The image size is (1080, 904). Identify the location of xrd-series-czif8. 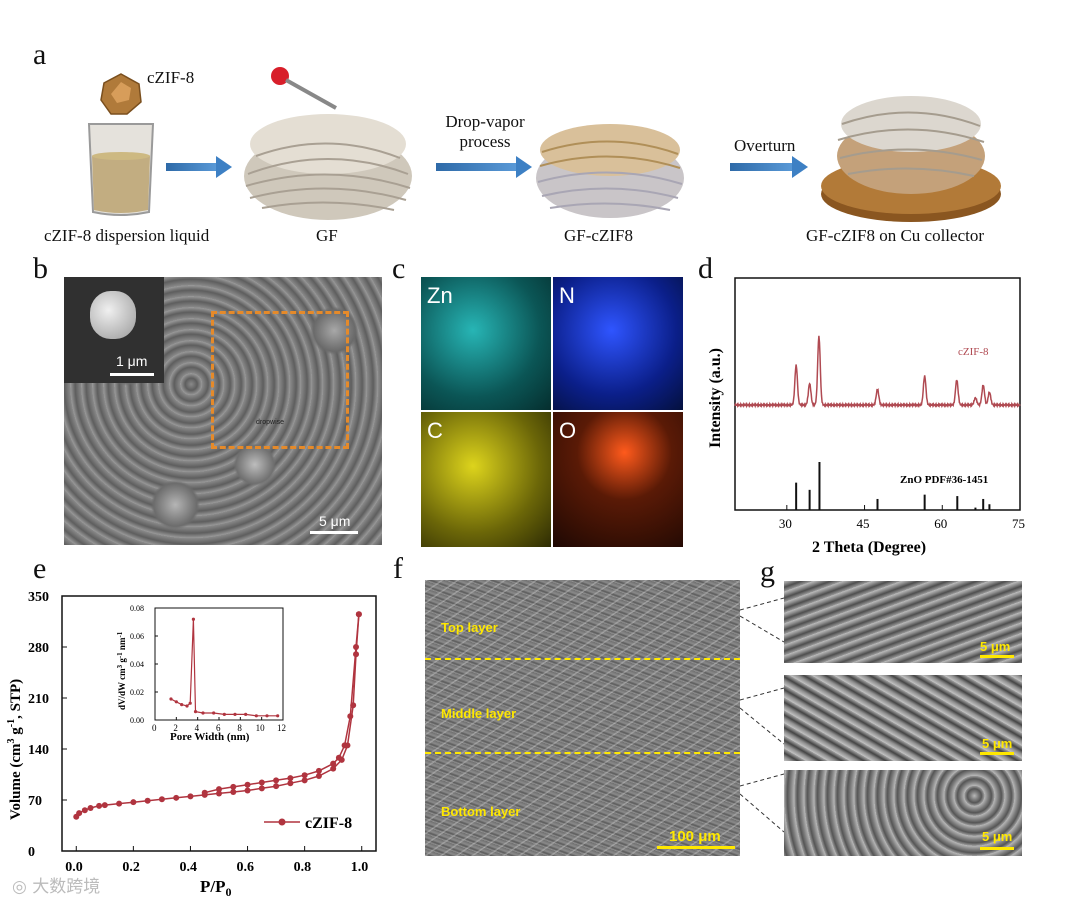
(877, 372).